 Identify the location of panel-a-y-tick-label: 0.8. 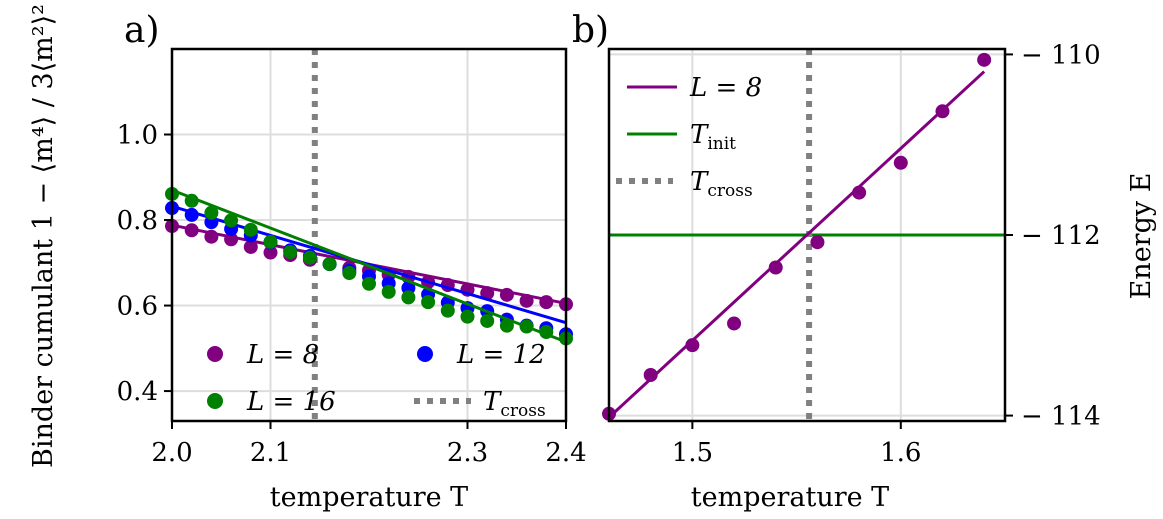
(137, 221).